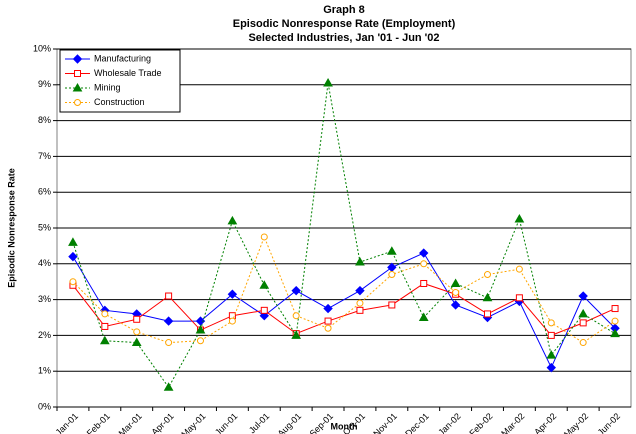 The image size is (636, 434). Describe the element at coordinates (128, 73) in the screenshot. I see `legend-label: Wholesale Trade` at that location.